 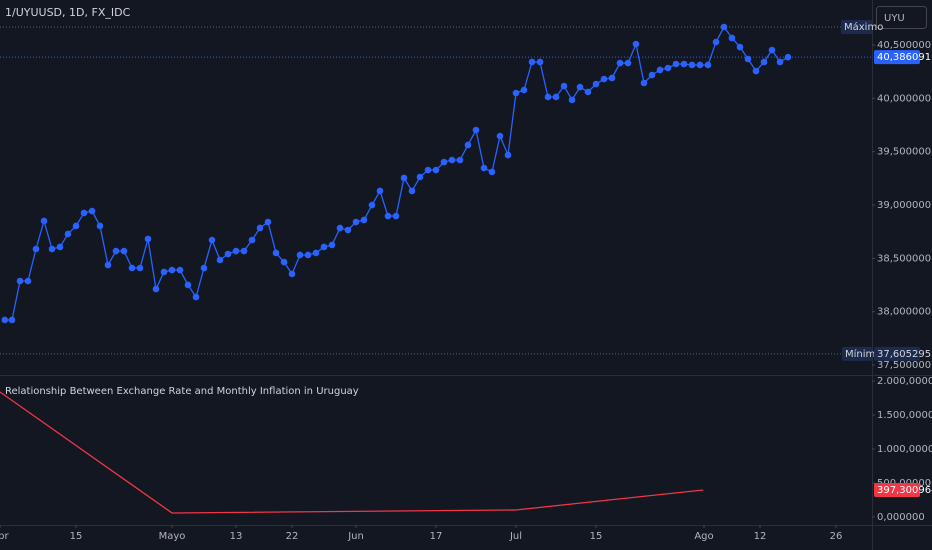 What do you see at coordinates (836, 536) in the screenshot?
I see `x-tick-label: 26` at bounding box center [836, 536].